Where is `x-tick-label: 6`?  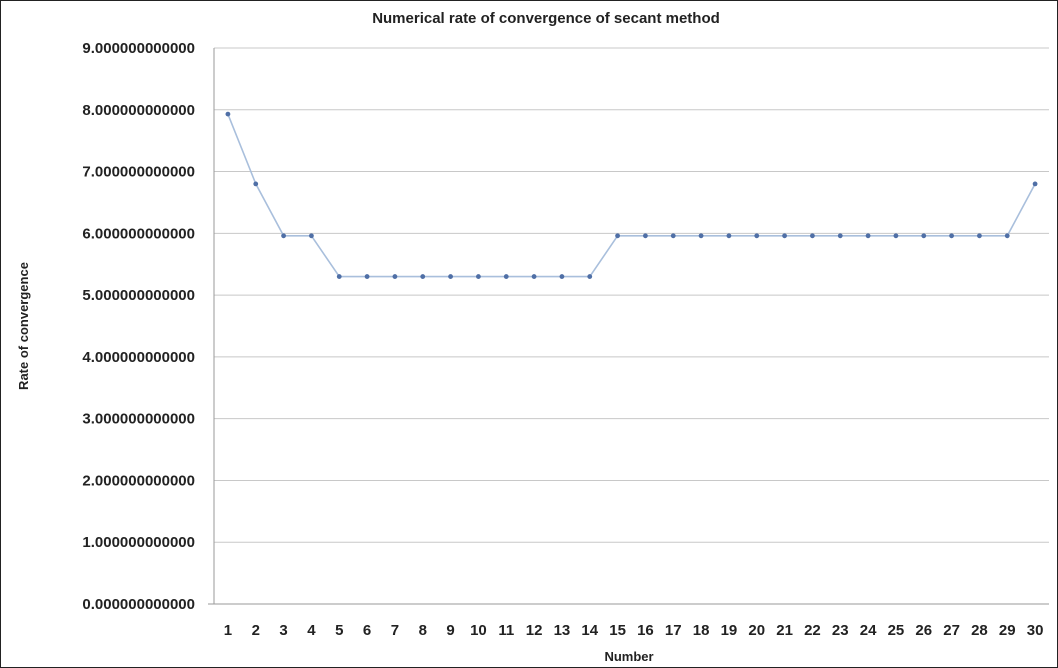
x-tick-label: 6 is located at coordinates (367, 630).